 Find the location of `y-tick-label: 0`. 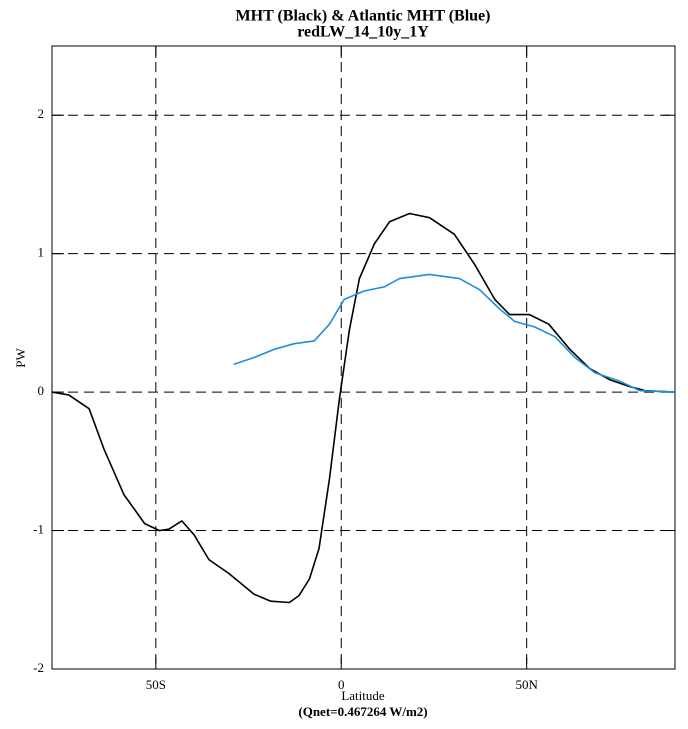

y-tick-label: 0 is located at coordinates (41, 390).